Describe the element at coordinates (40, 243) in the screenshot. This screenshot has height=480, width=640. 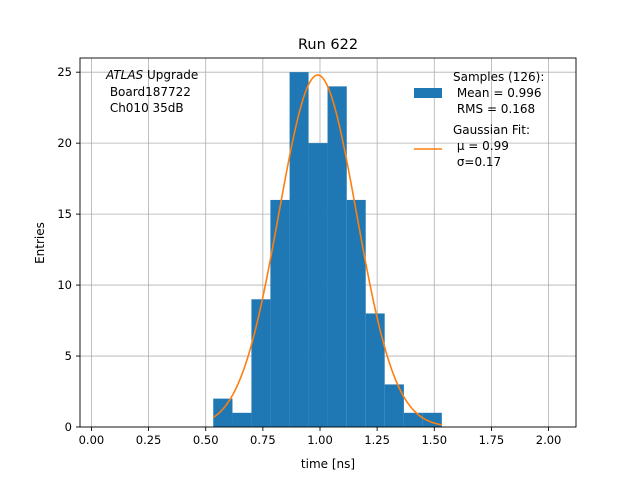
I see `y-axis-label: Entries` at that location.